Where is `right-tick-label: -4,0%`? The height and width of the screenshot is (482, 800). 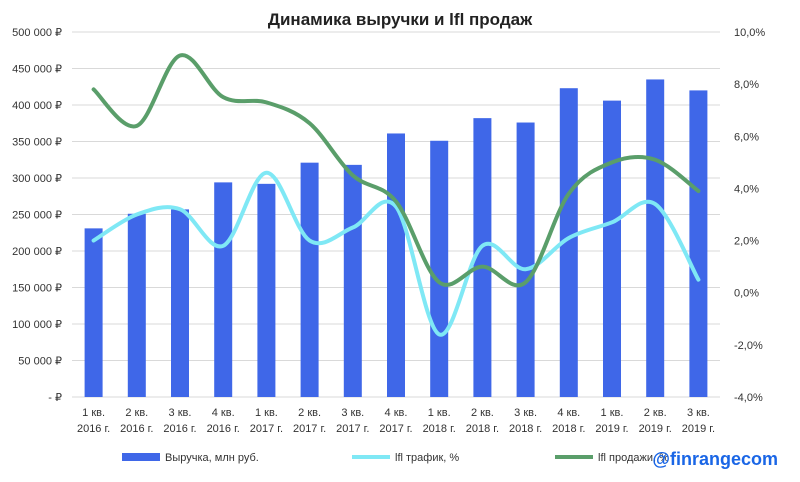
right-tick-label: -4,0% is located at coordinates (748, 398).